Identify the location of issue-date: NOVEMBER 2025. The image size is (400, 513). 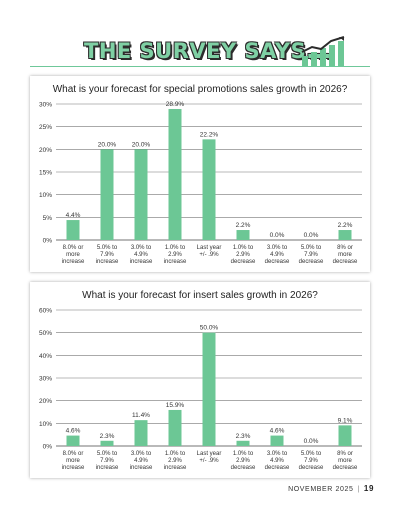
(321, 489).